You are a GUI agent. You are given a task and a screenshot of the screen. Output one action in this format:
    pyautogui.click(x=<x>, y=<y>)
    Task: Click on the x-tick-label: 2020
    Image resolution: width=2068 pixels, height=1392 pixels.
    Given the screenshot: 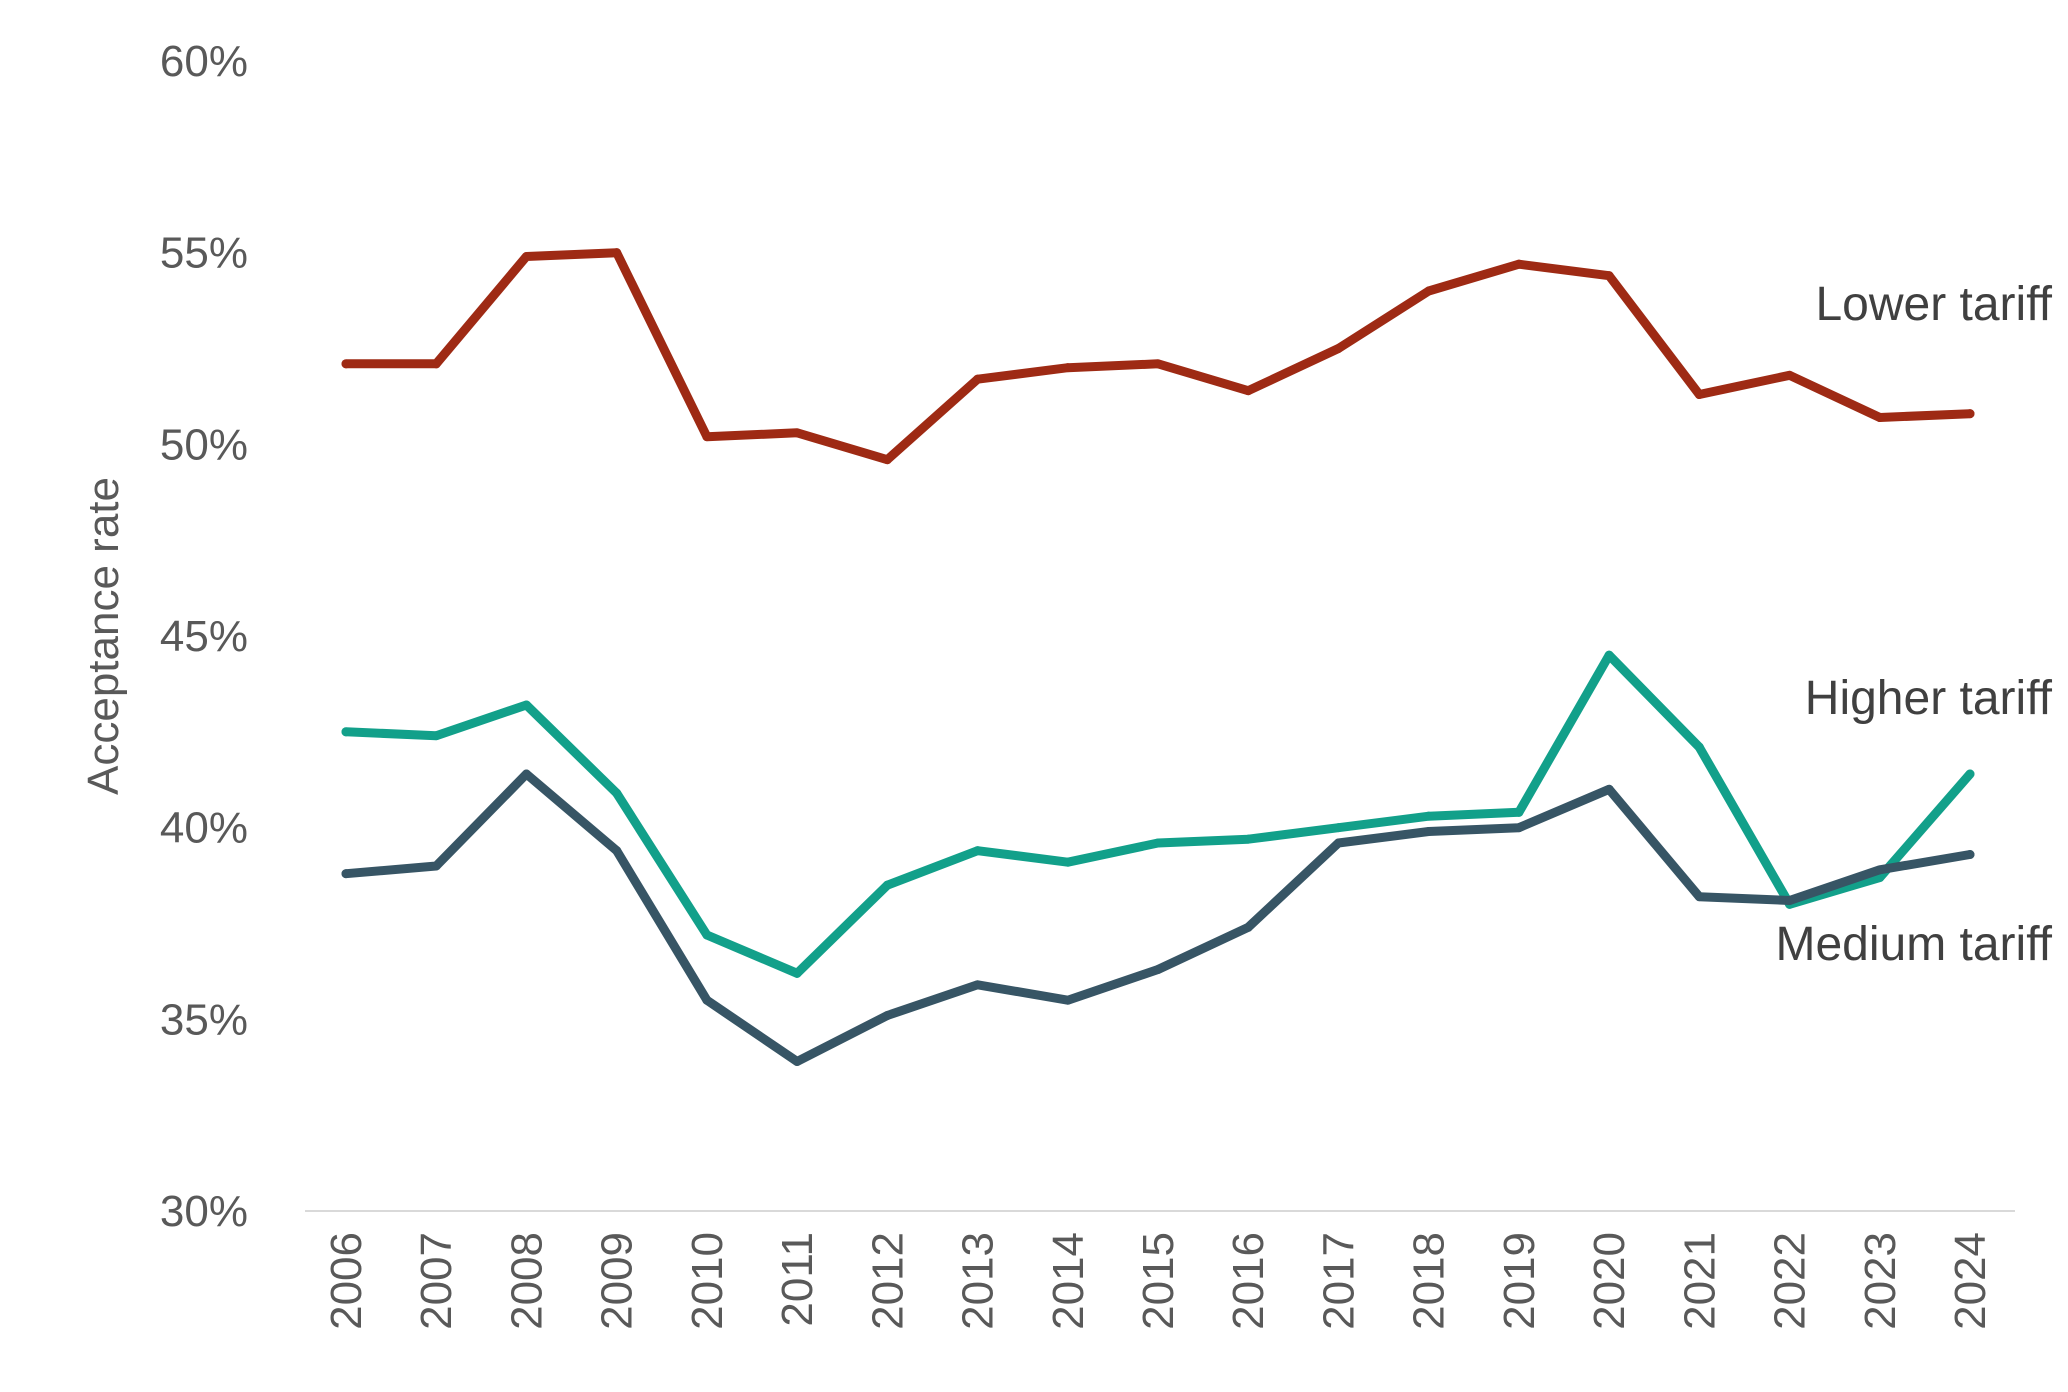 What is the action you would take?
    pyautogui.click(x=1609, y=1281)
    